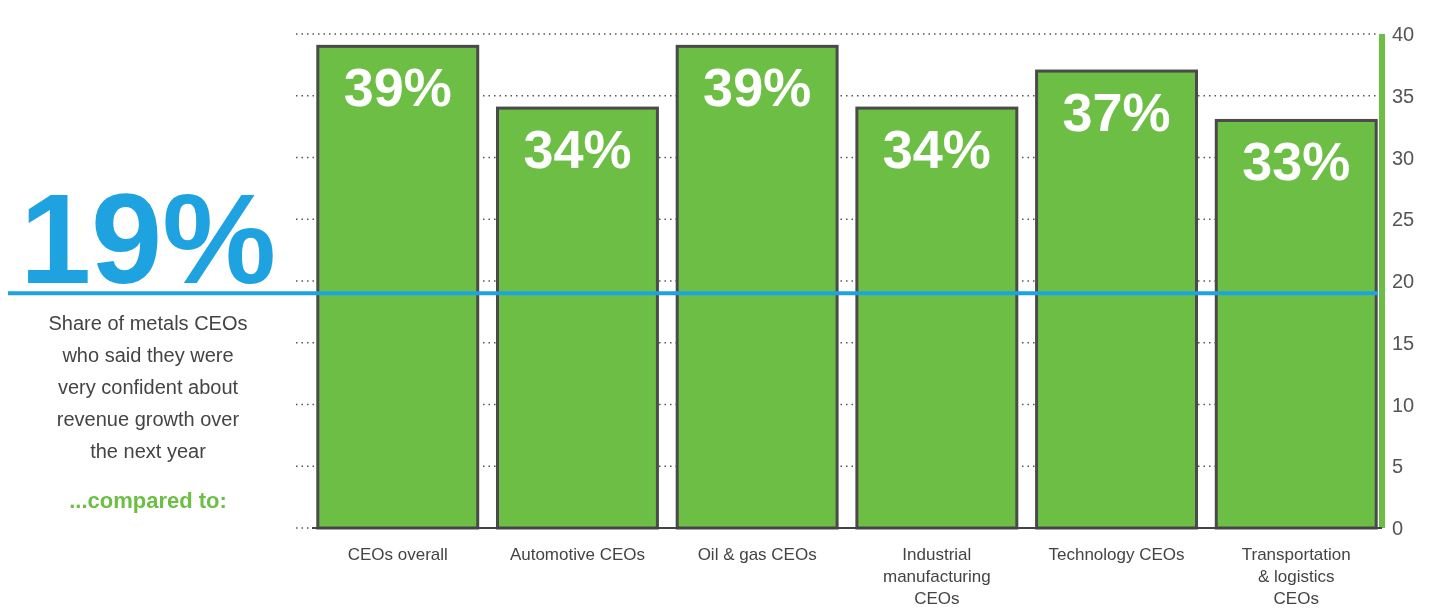 This screenshot has height=616, width=1431. I want to click on y-tick-label: 10, so click(1403, 404).